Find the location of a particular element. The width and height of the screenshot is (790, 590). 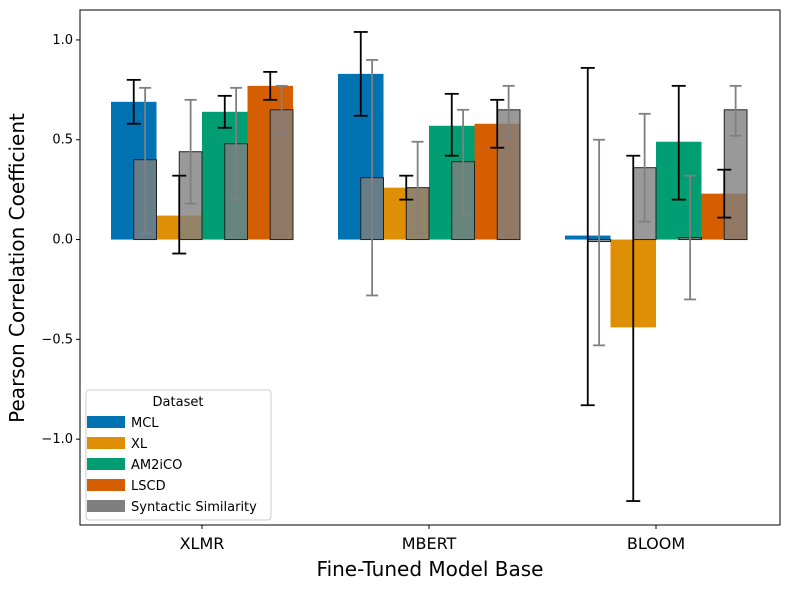

legend-title: Dataset is located at coordinates (178, 402).